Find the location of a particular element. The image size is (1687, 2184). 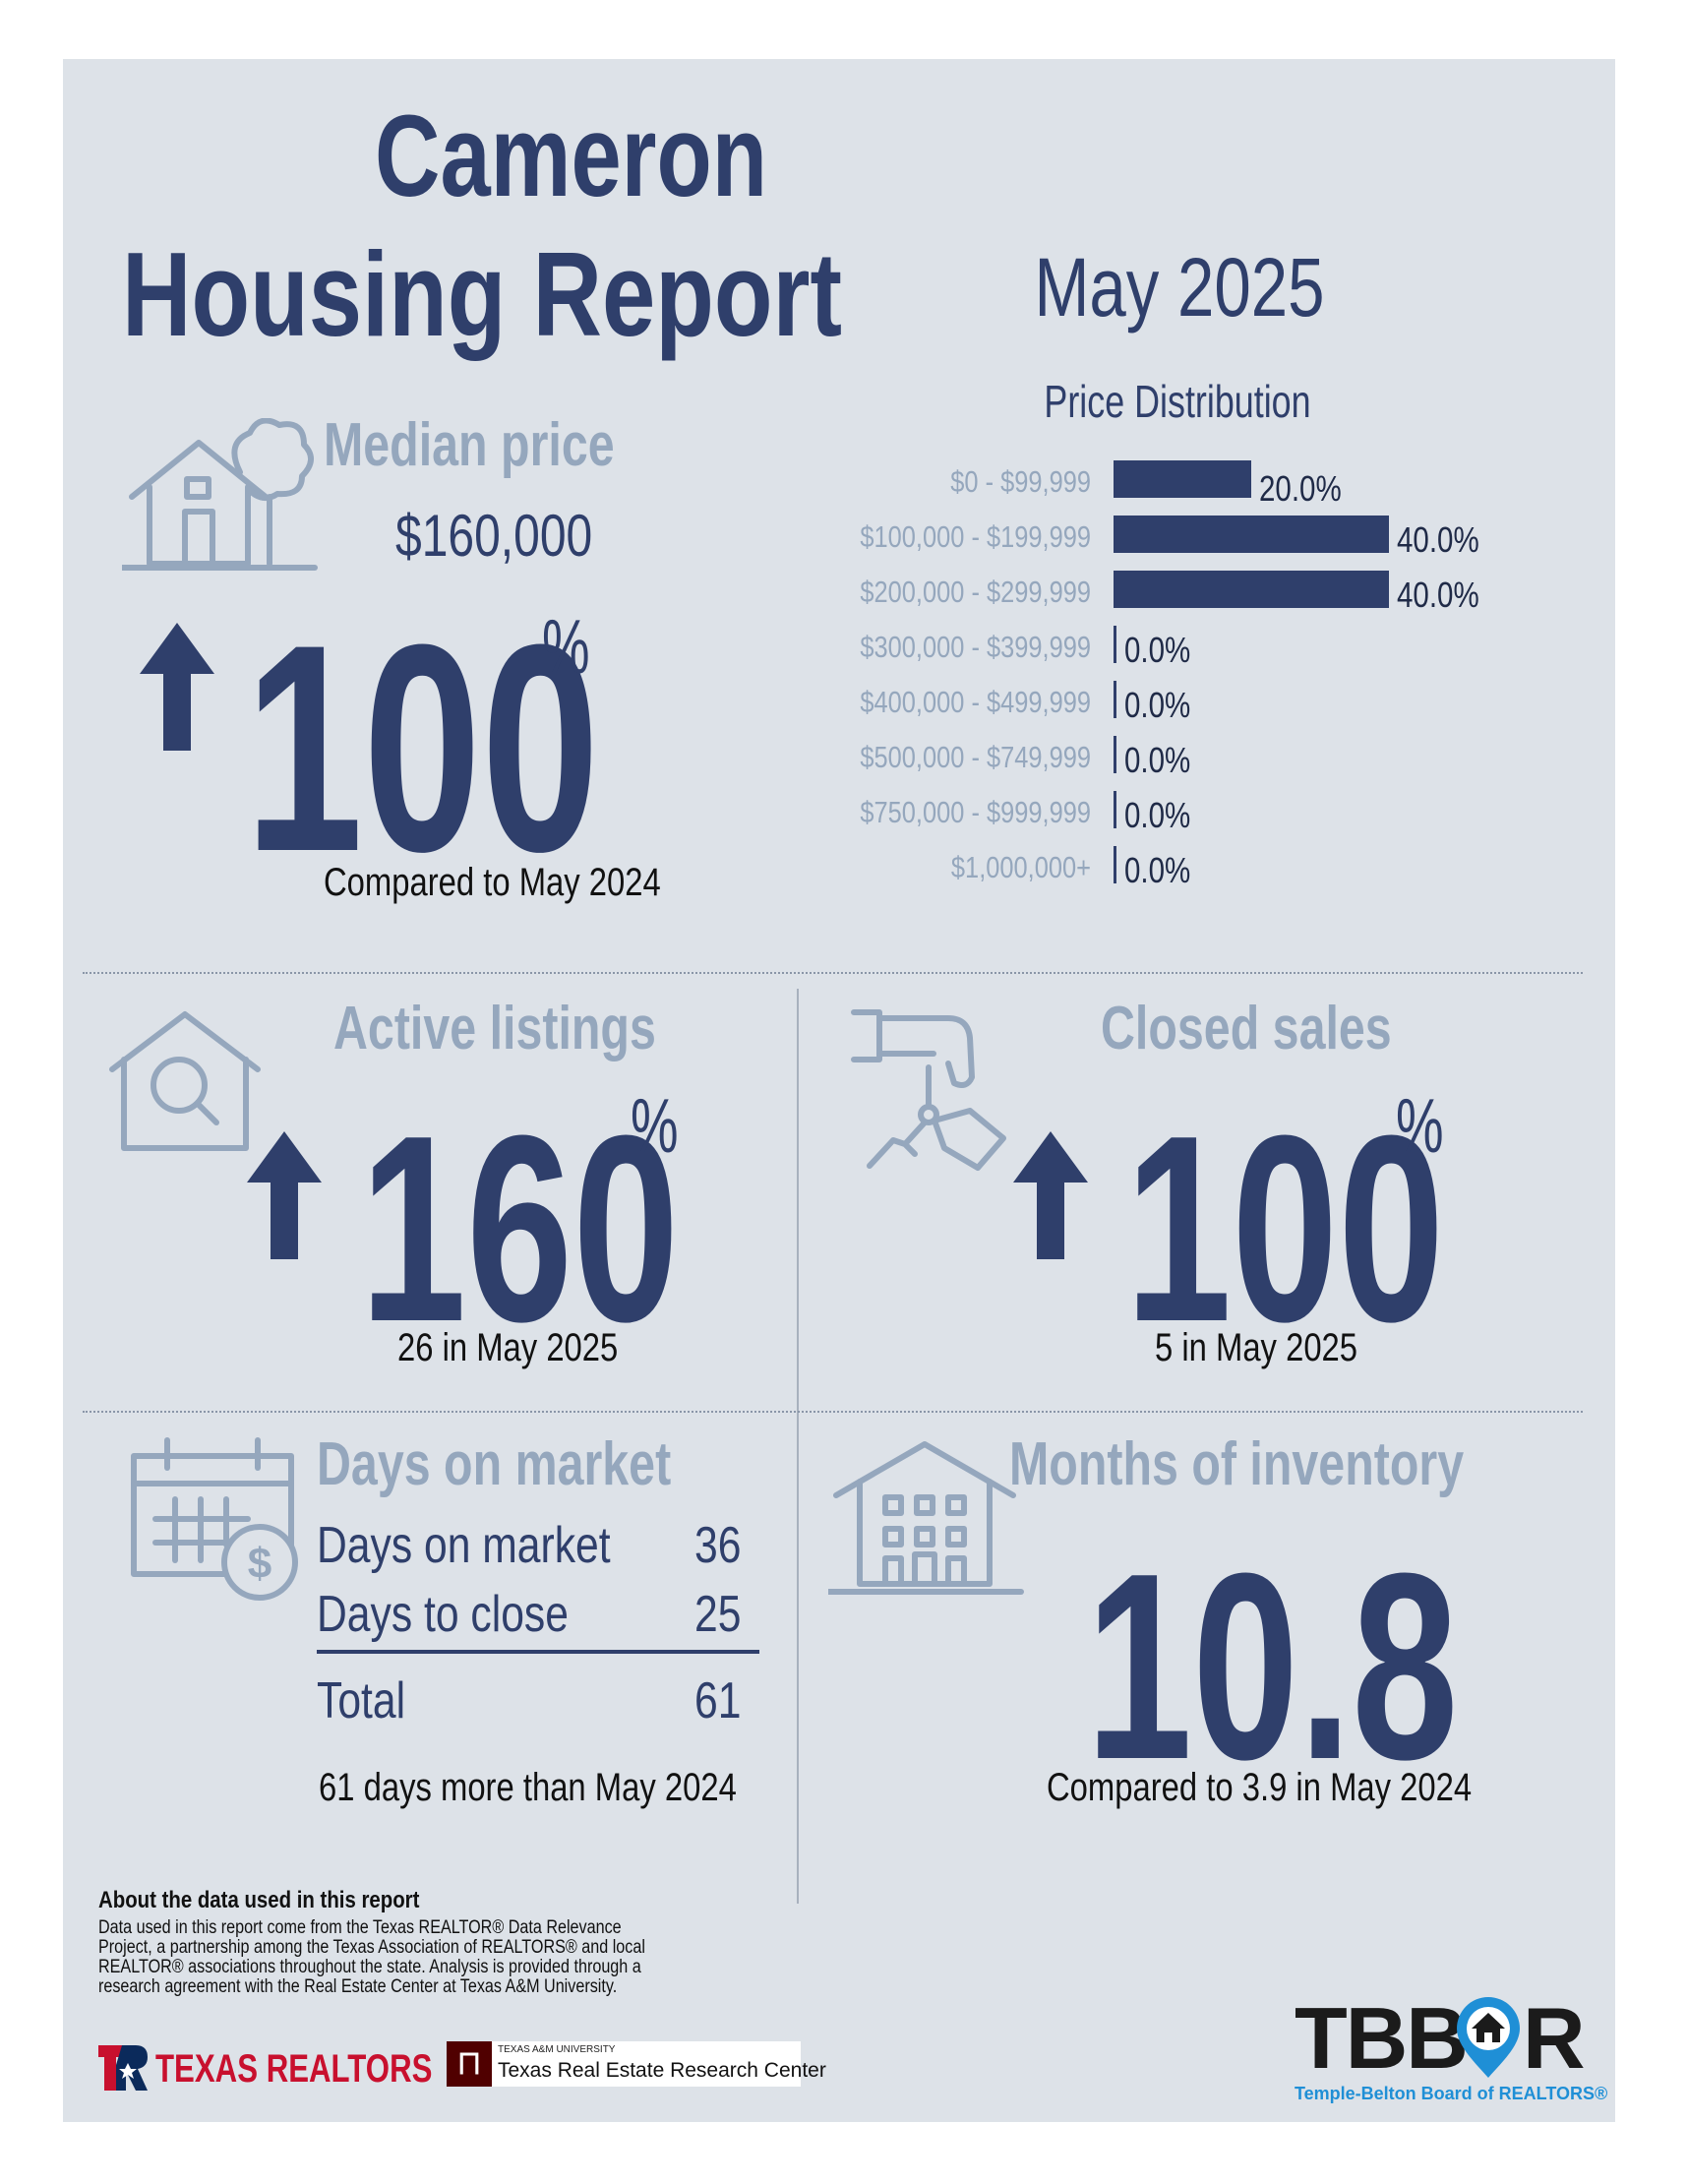

months-inventory-note: Compared to 3.9 in May 2024 is located at coordinates (1260, 1787).